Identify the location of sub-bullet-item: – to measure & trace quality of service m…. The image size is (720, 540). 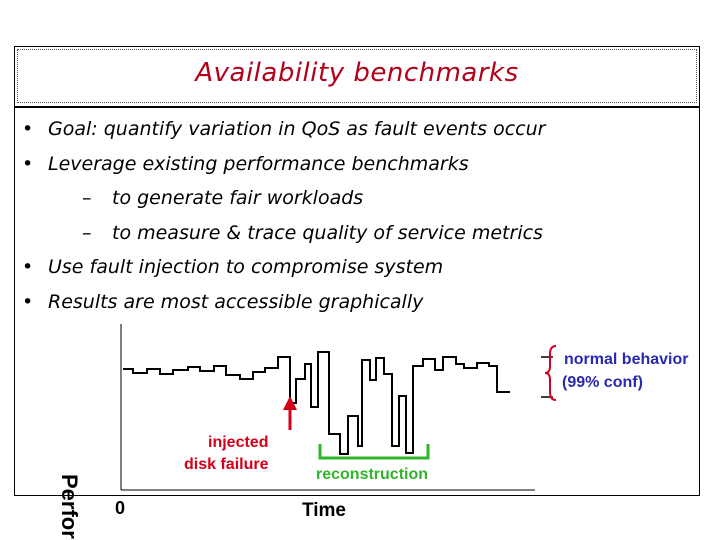
(362, 233).